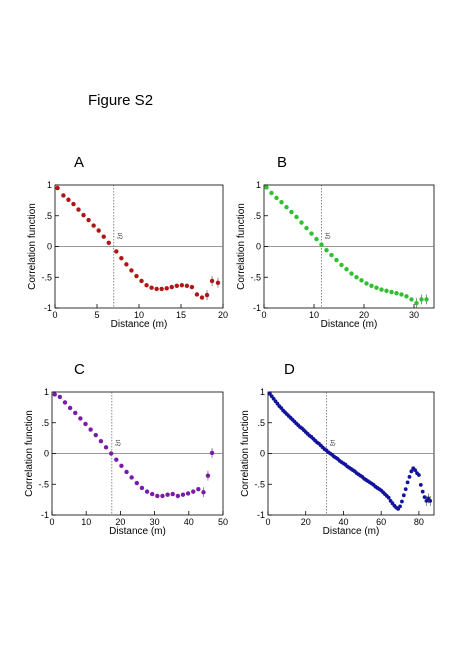 The height and width of the screenshot is (670, 474). What do you see at coordinates (79, 162) in the screenshot?
I see `panel-label-a: A` at bounding box center [79, 162].